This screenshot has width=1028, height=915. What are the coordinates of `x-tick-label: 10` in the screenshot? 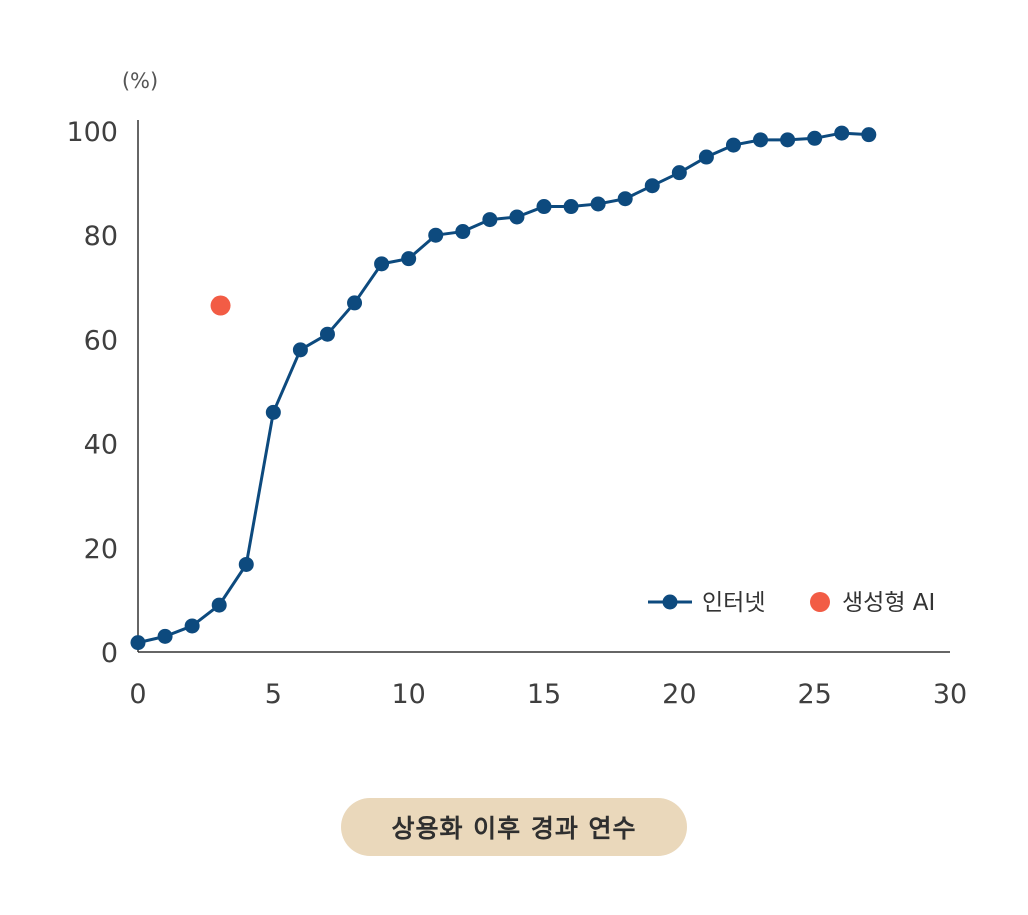 It's located at (408, 694).